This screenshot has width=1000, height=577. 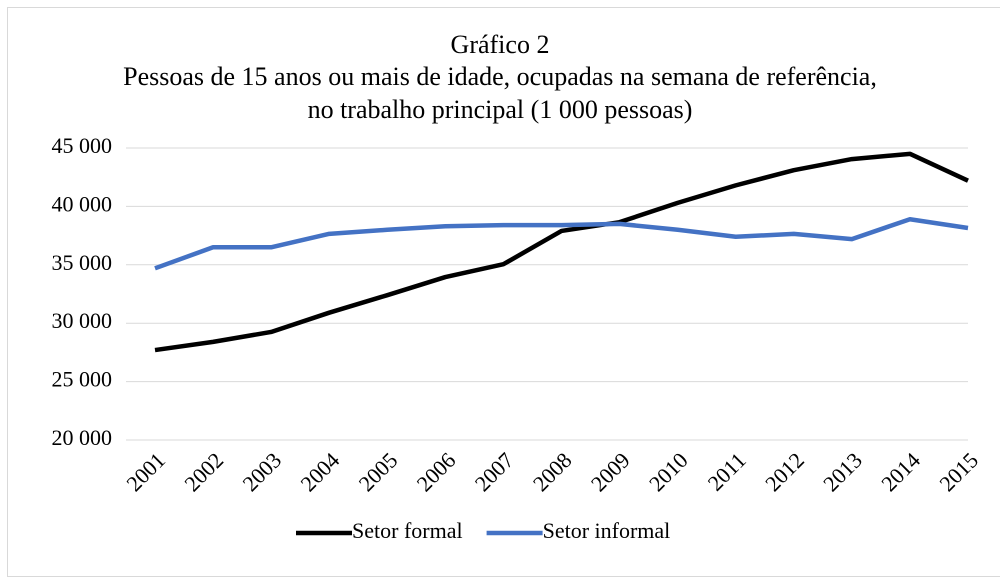 What do you see at coordinates (82, 437) in the screenshot?
I see `y-tick-label: 20 000` at bounding box center [82, 437].